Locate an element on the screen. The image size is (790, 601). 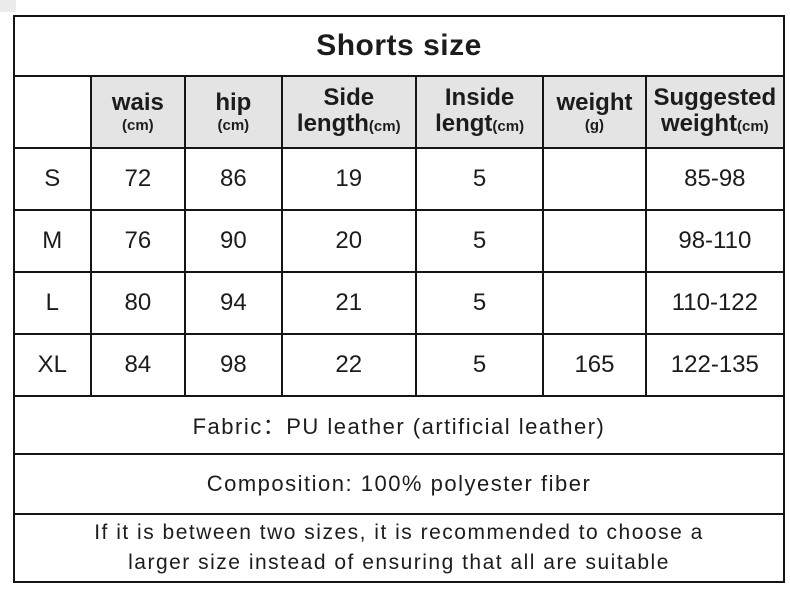
table-cell: 85-98 is located at coordinates (715, 178).